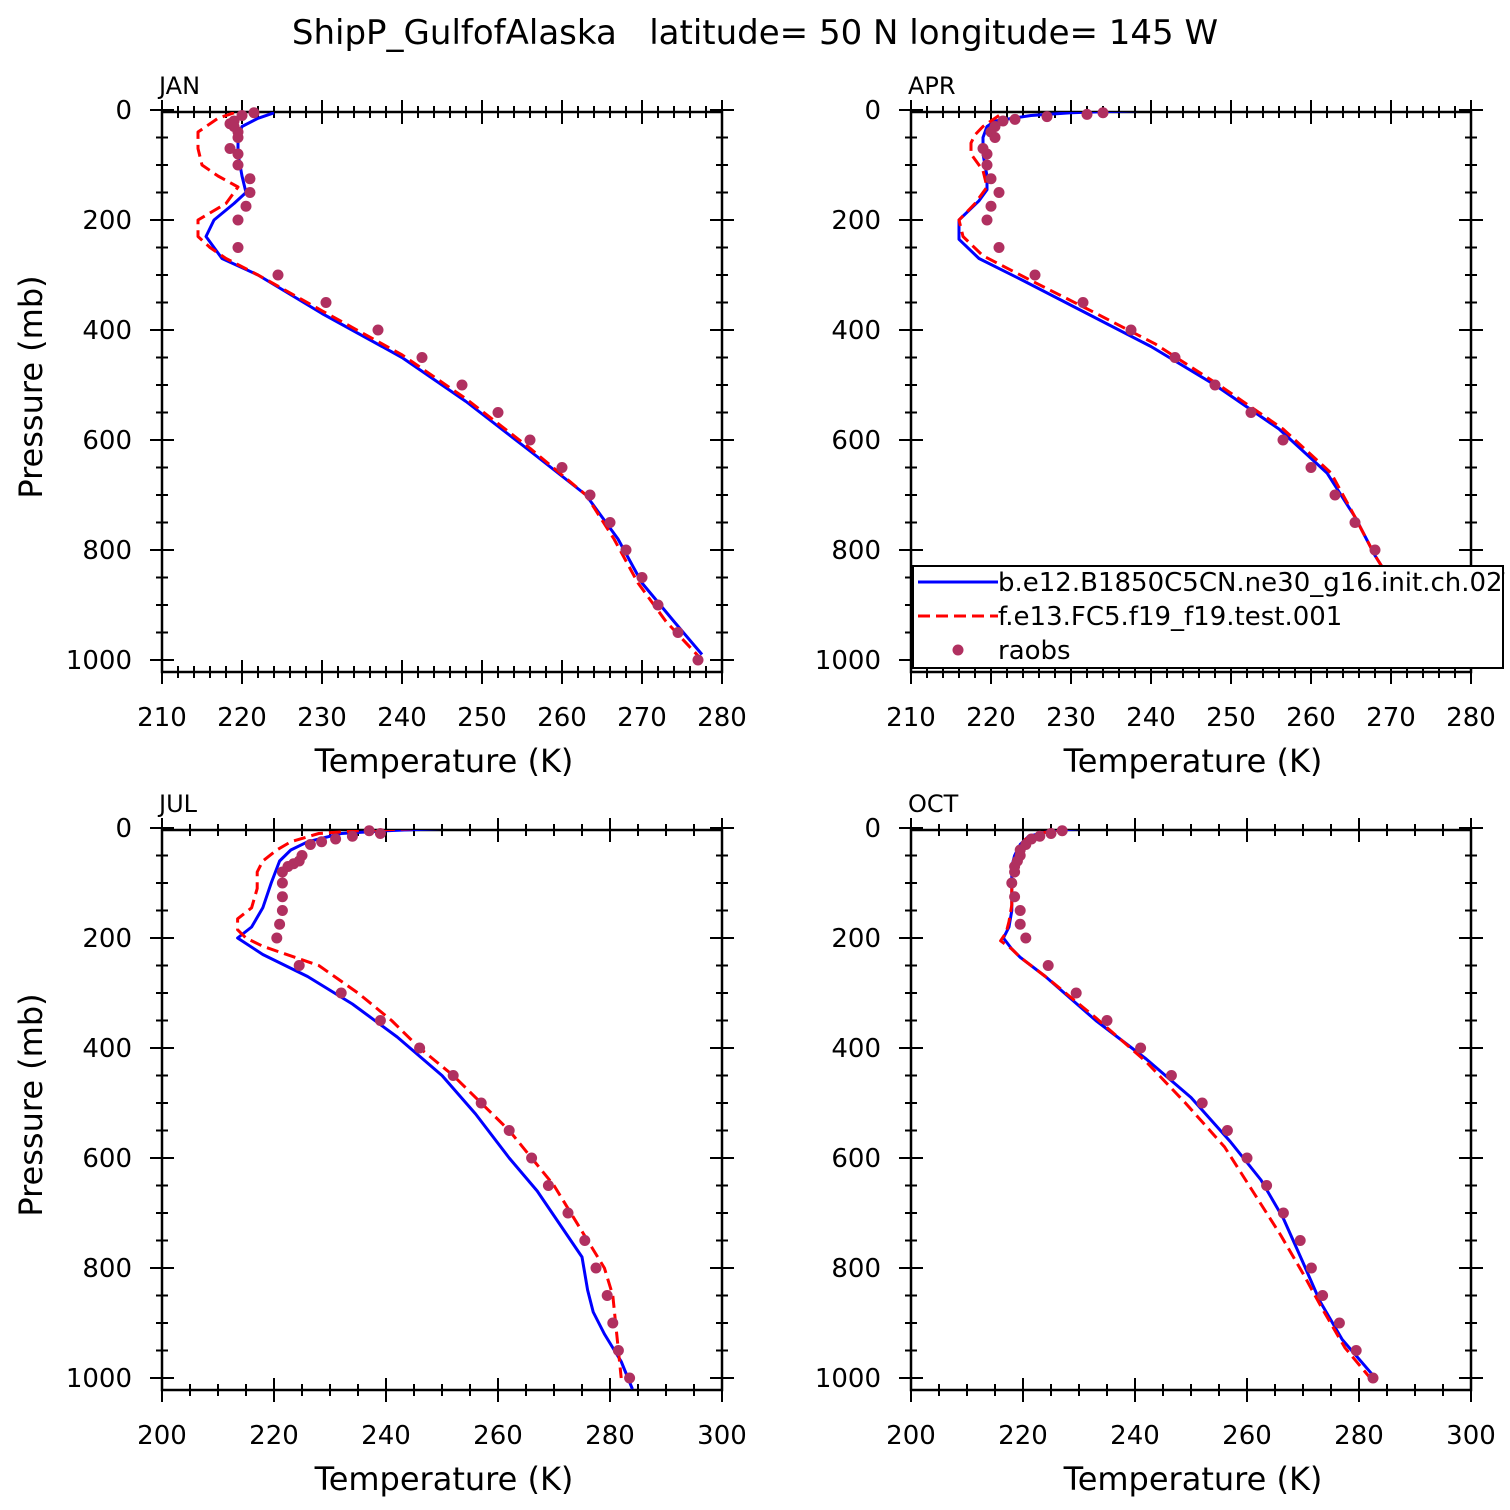 This screenshot has width=1510, height=1510. I want to click on legend-marker, so click(958, 650).